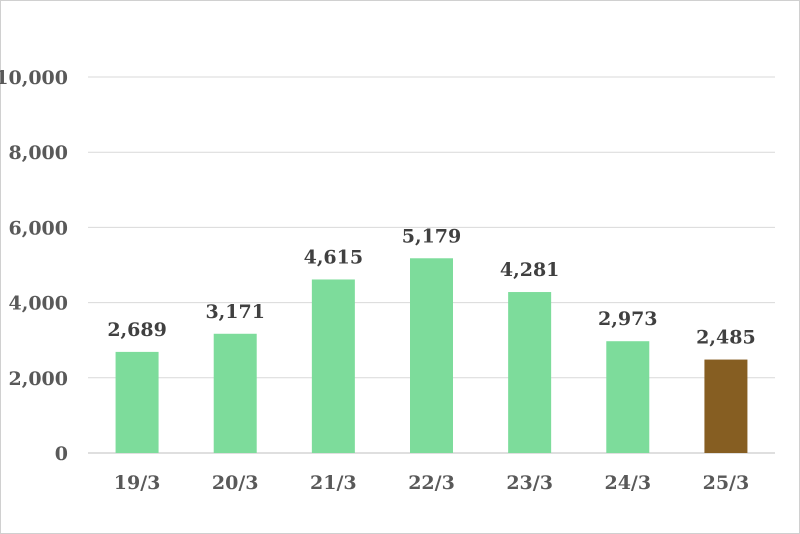 Image resolution: width=800 pixels, height=534 pixels. I want to click on data-label: 3,171, so click(235, 312).